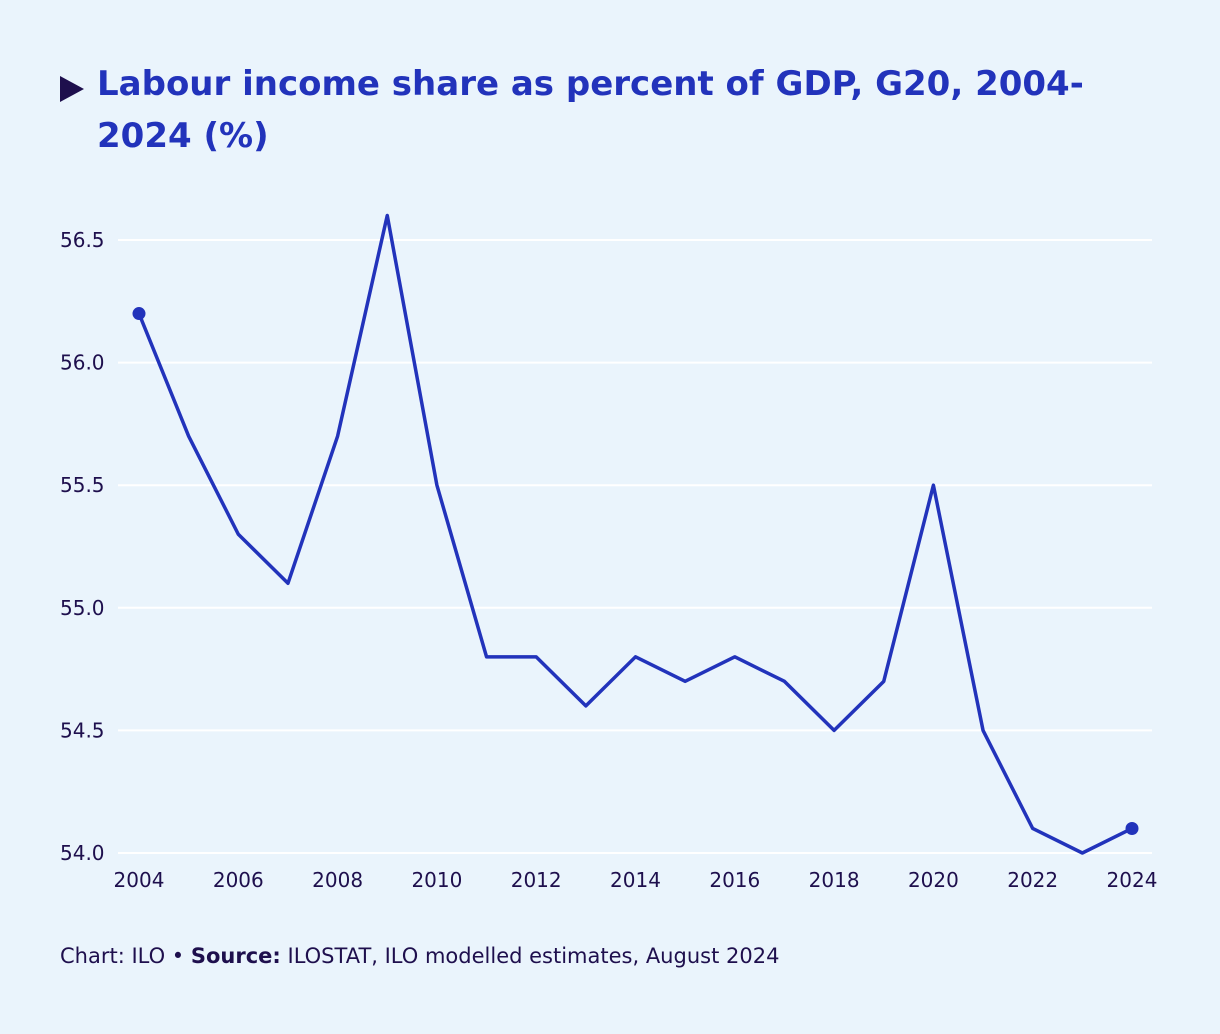 This screenshot has height=1034, width=1220. Describe the element at coordinates (82, 240) in the screenshot. I see `y-tick-label: 56.5` at that location.